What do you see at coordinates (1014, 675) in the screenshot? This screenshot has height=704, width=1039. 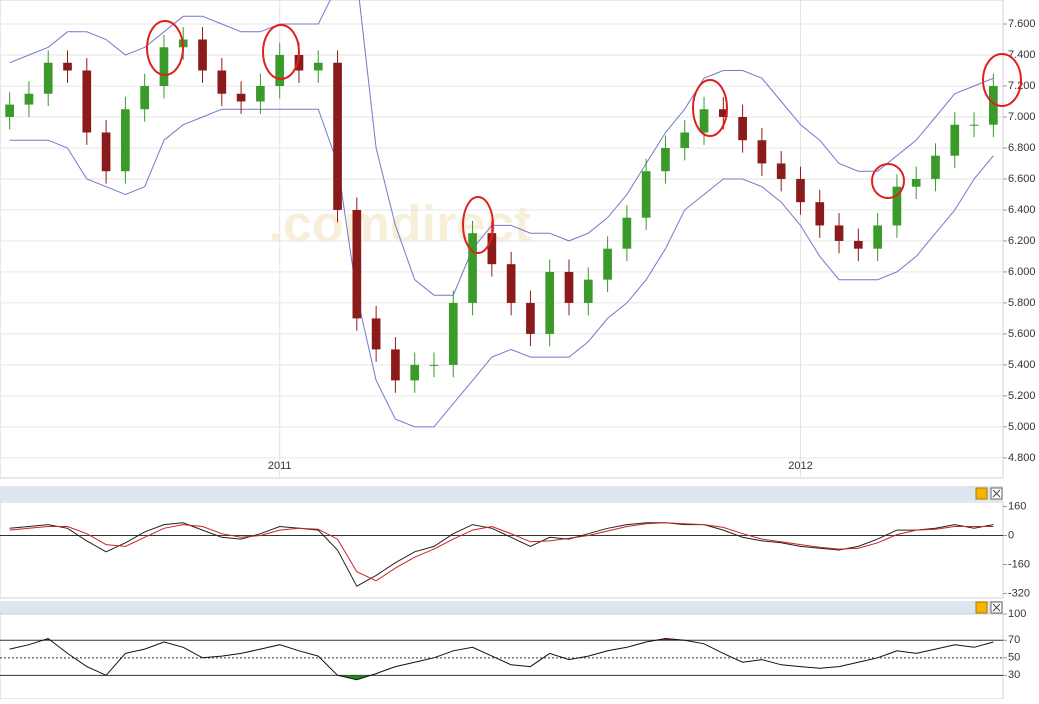 I see `y-tick-label: 30` at bounding box center [1014, 675].